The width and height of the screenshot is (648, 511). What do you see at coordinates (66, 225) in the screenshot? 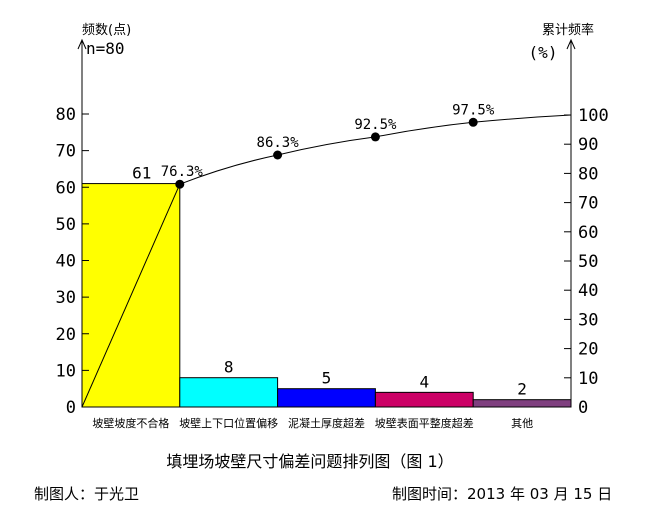
I see `left-tick-label-50: 50` at bounding box center [66, 225].